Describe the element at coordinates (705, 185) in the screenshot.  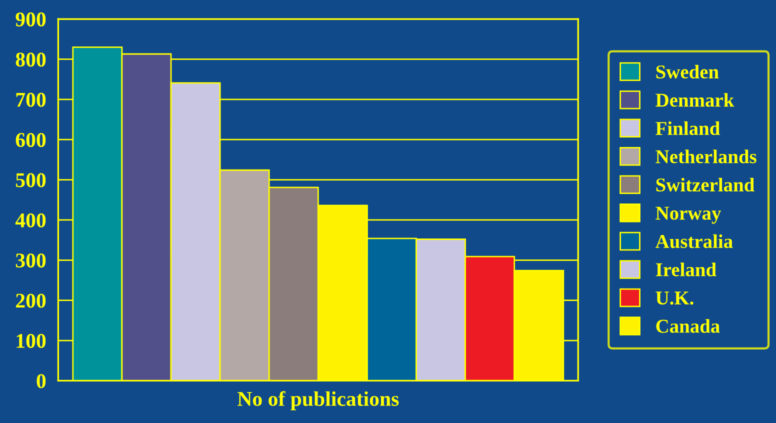
I see `legend-label: Switzerland` at that location.